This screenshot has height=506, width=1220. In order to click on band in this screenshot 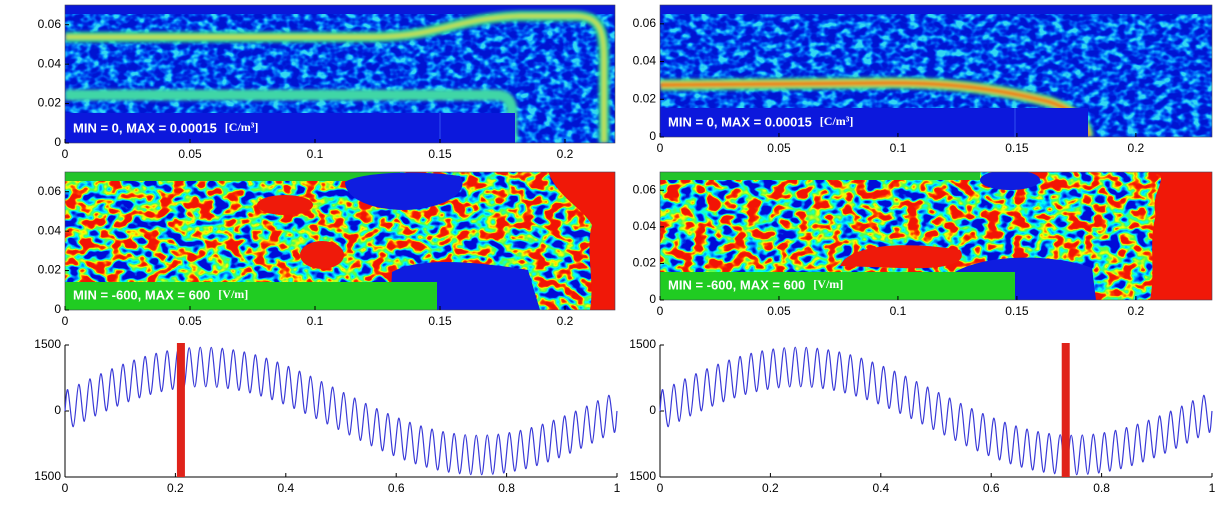, I will do `click(337, 76)`.